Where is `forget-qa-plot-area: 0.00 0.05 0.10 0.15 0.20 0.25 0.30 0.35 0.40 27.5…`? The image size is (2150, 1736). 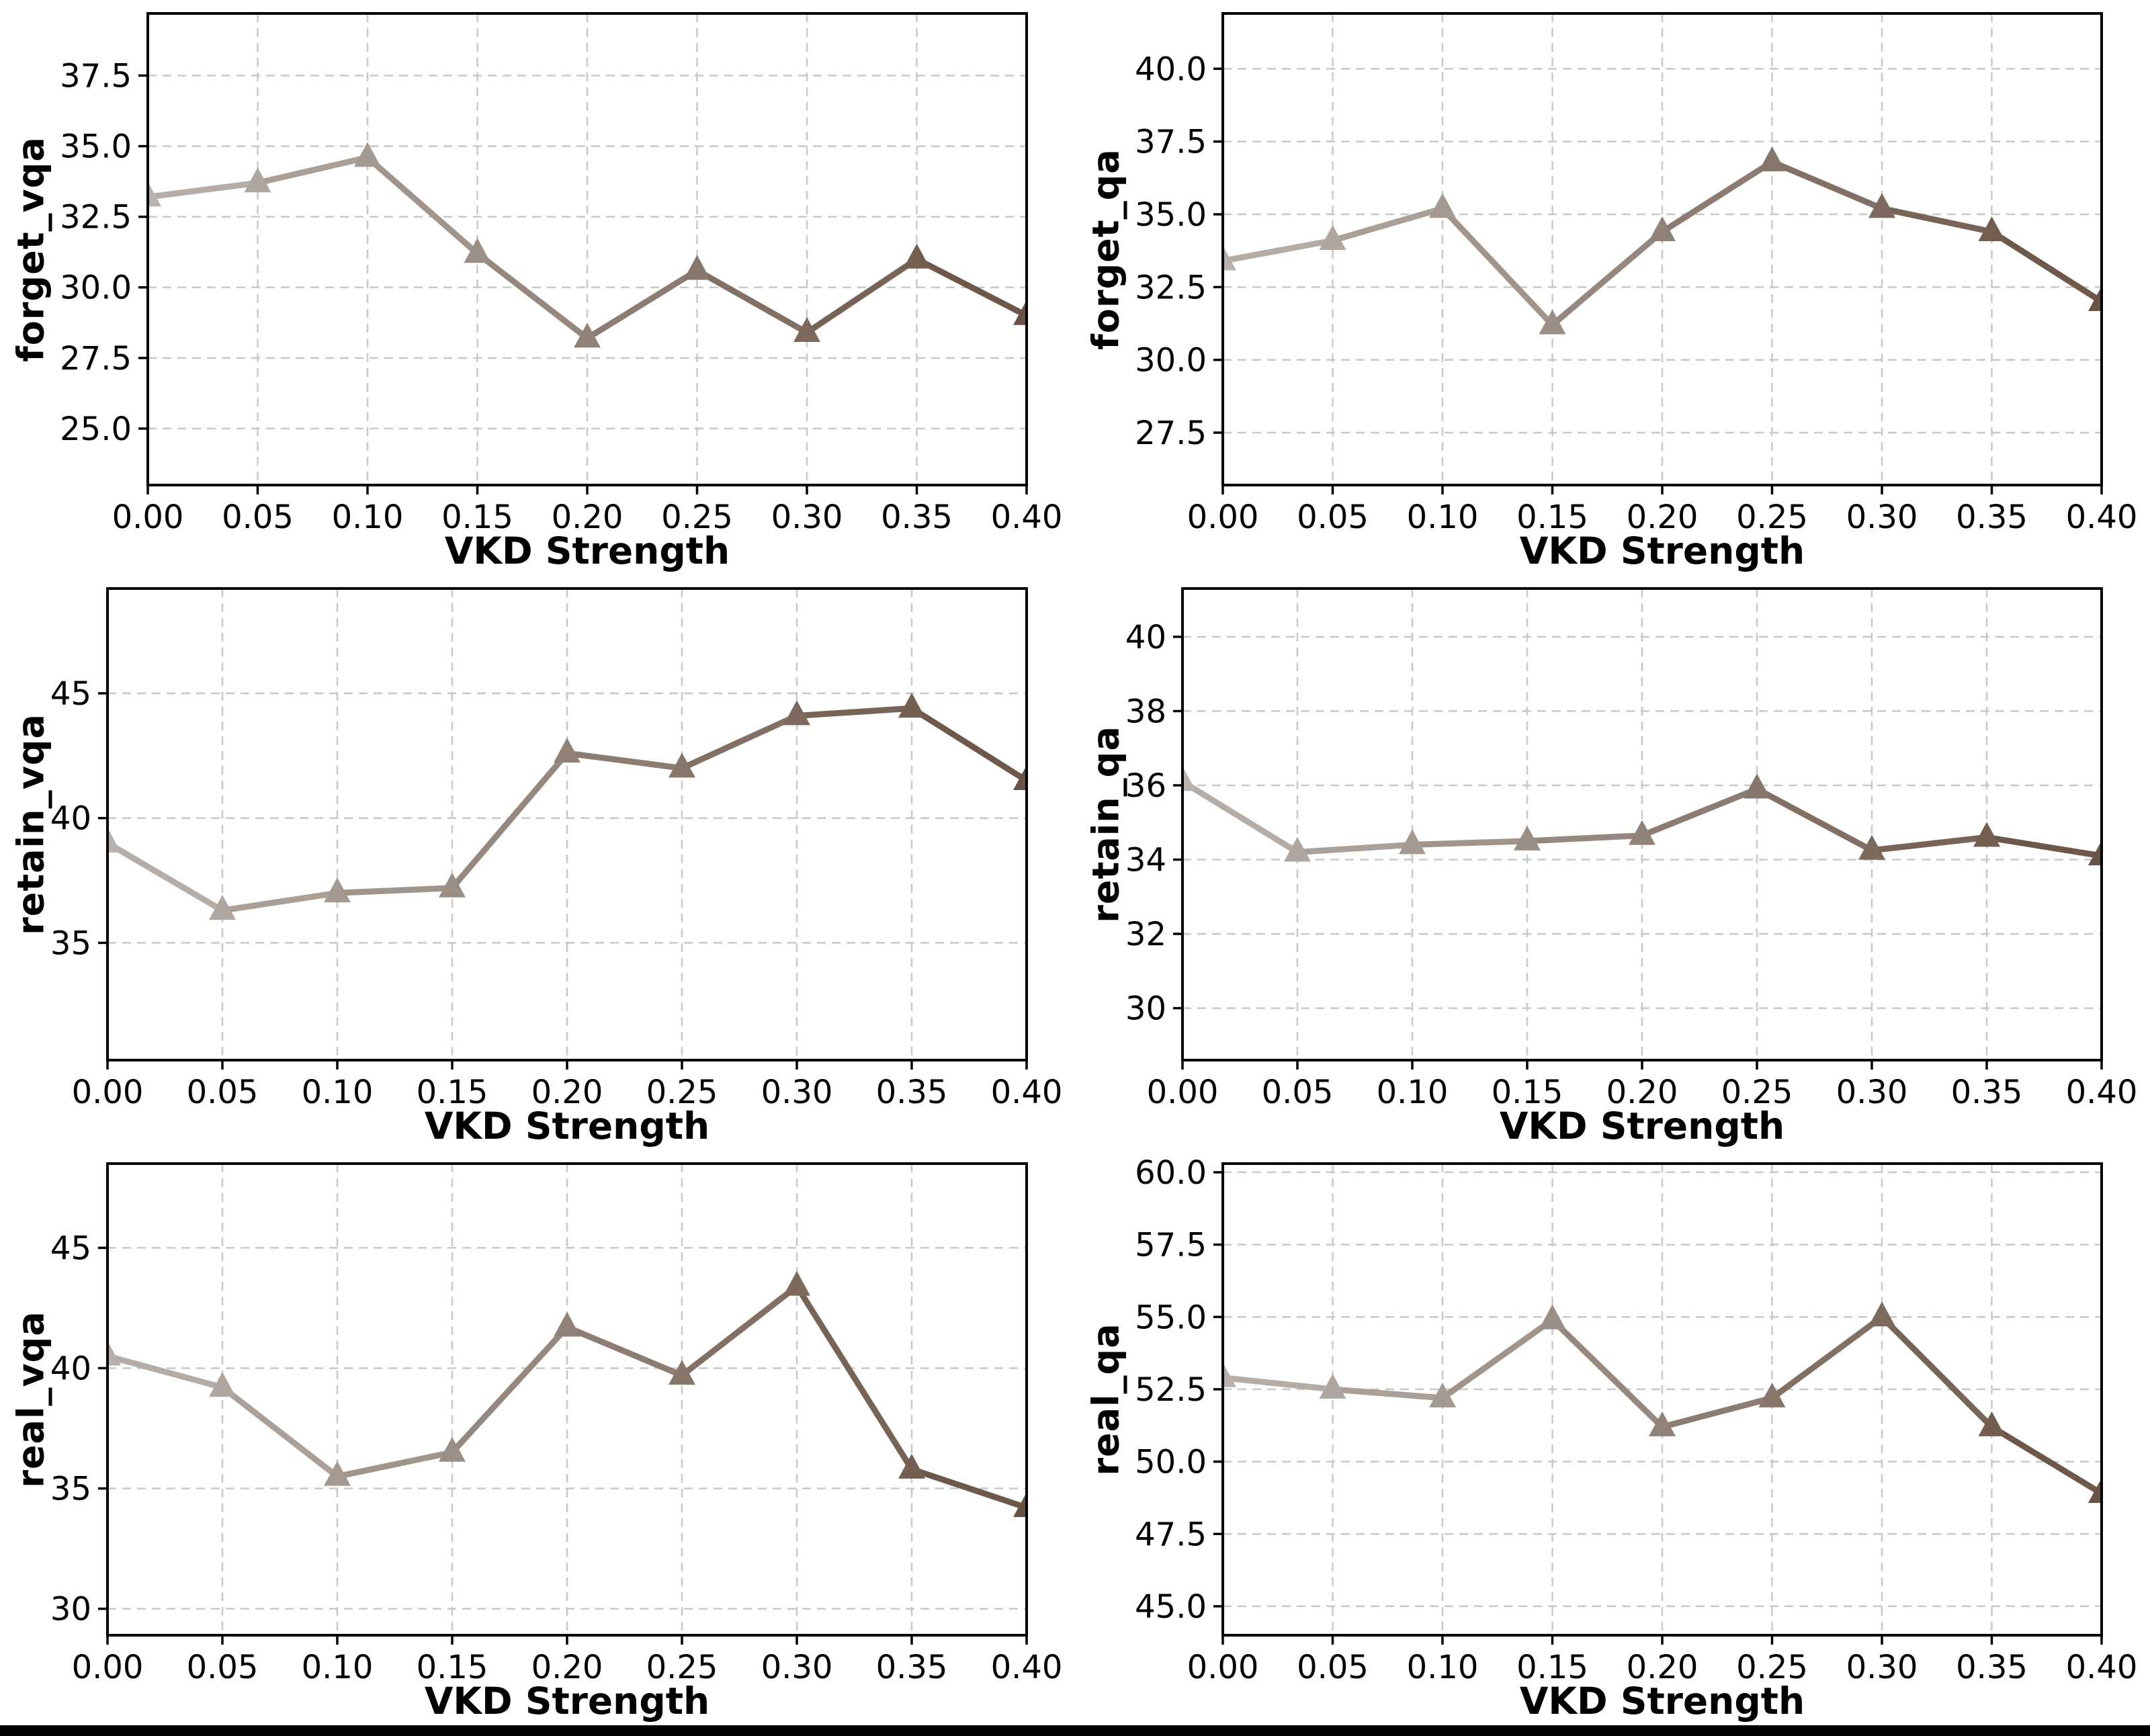 forget-qa-plot-area: 0.00 0.05 0.10 0.15 0.20 0.25 0.30 0.35 0.40 27.5… is located at coordinates (1636, 274).